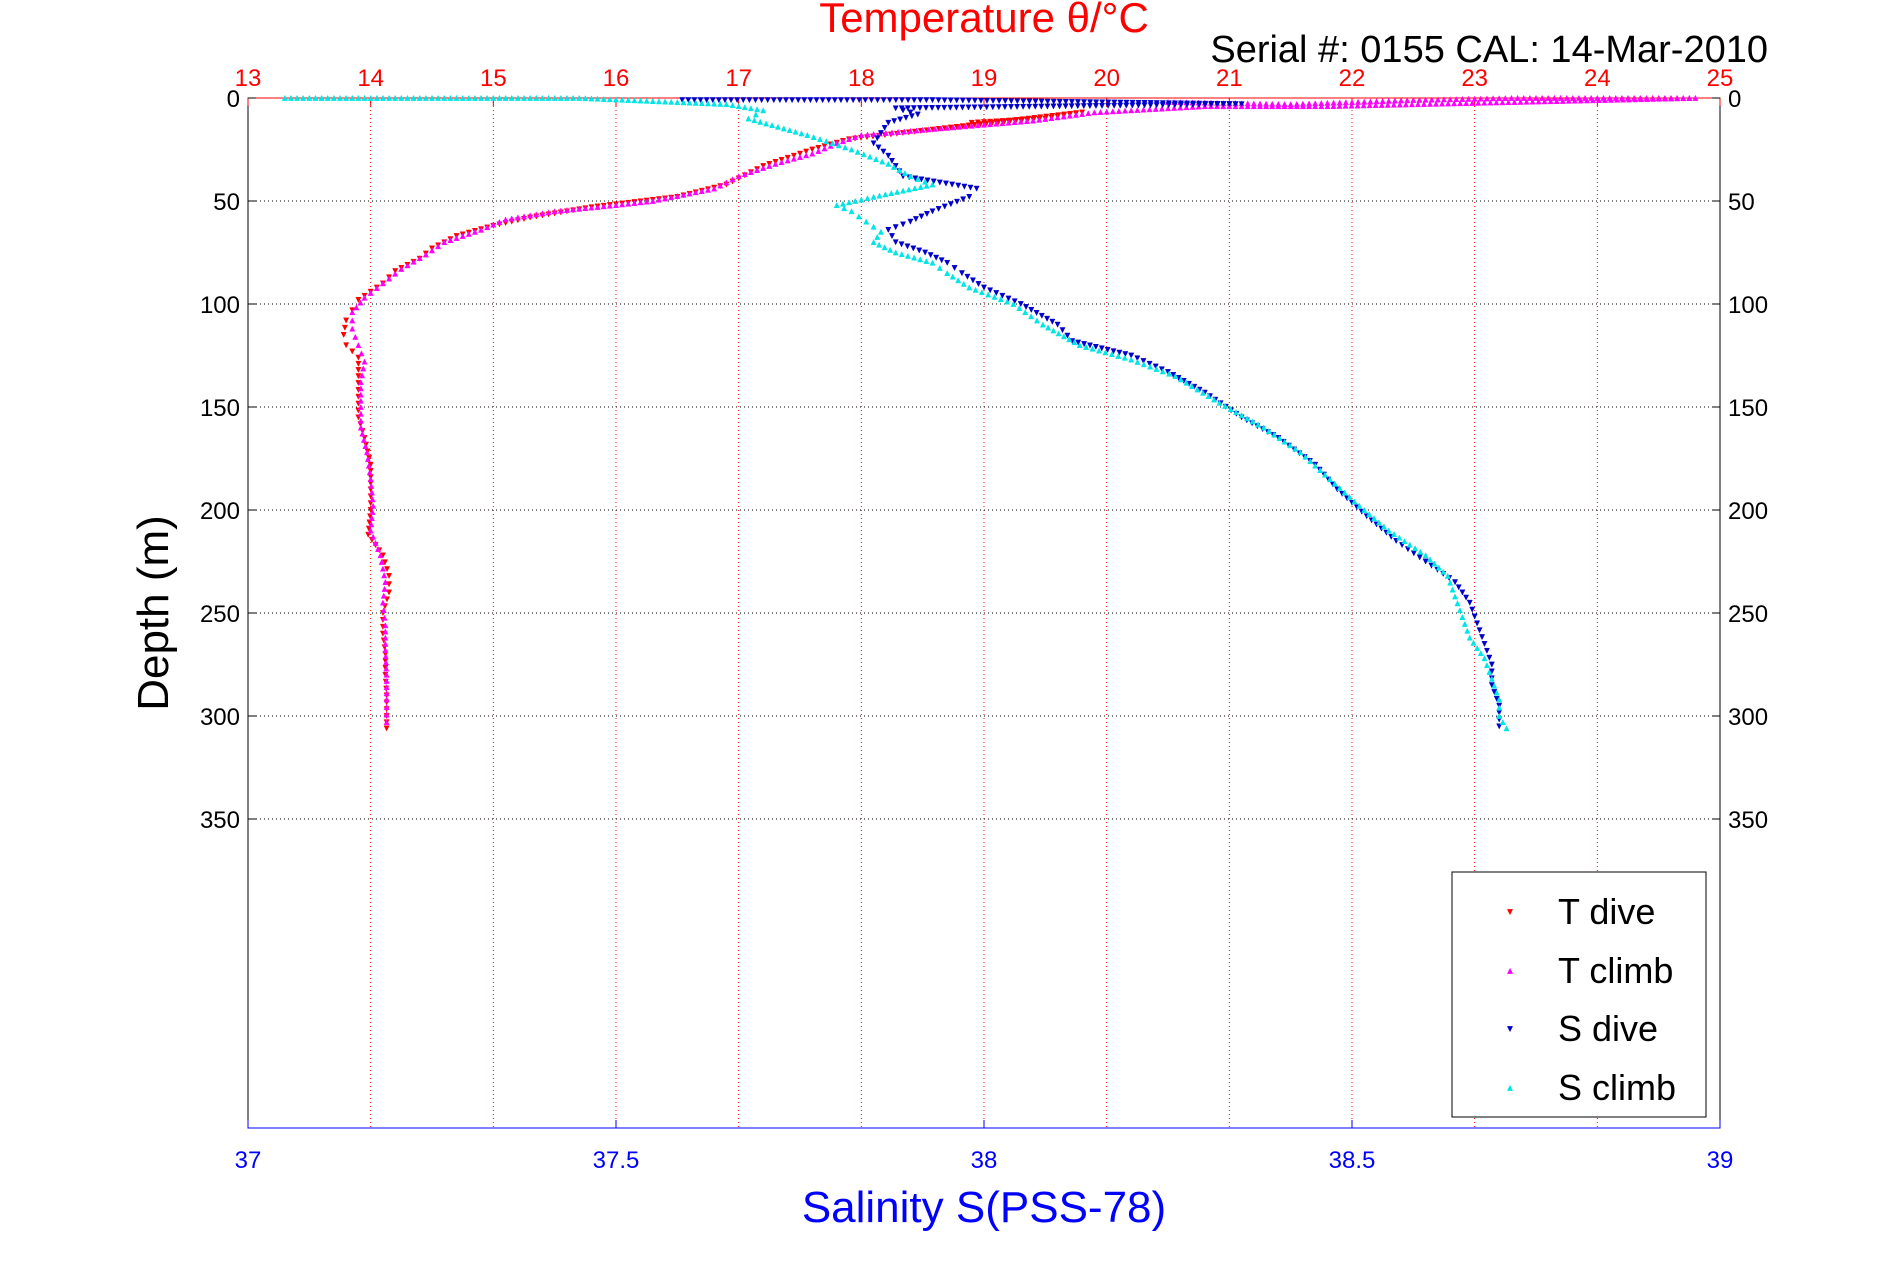 The height and width of the screenshot is (1262, 1891). Describe the element at coordinates (984, 78) in the screenshot. I see `x-top-tick-label: 19` at that location.